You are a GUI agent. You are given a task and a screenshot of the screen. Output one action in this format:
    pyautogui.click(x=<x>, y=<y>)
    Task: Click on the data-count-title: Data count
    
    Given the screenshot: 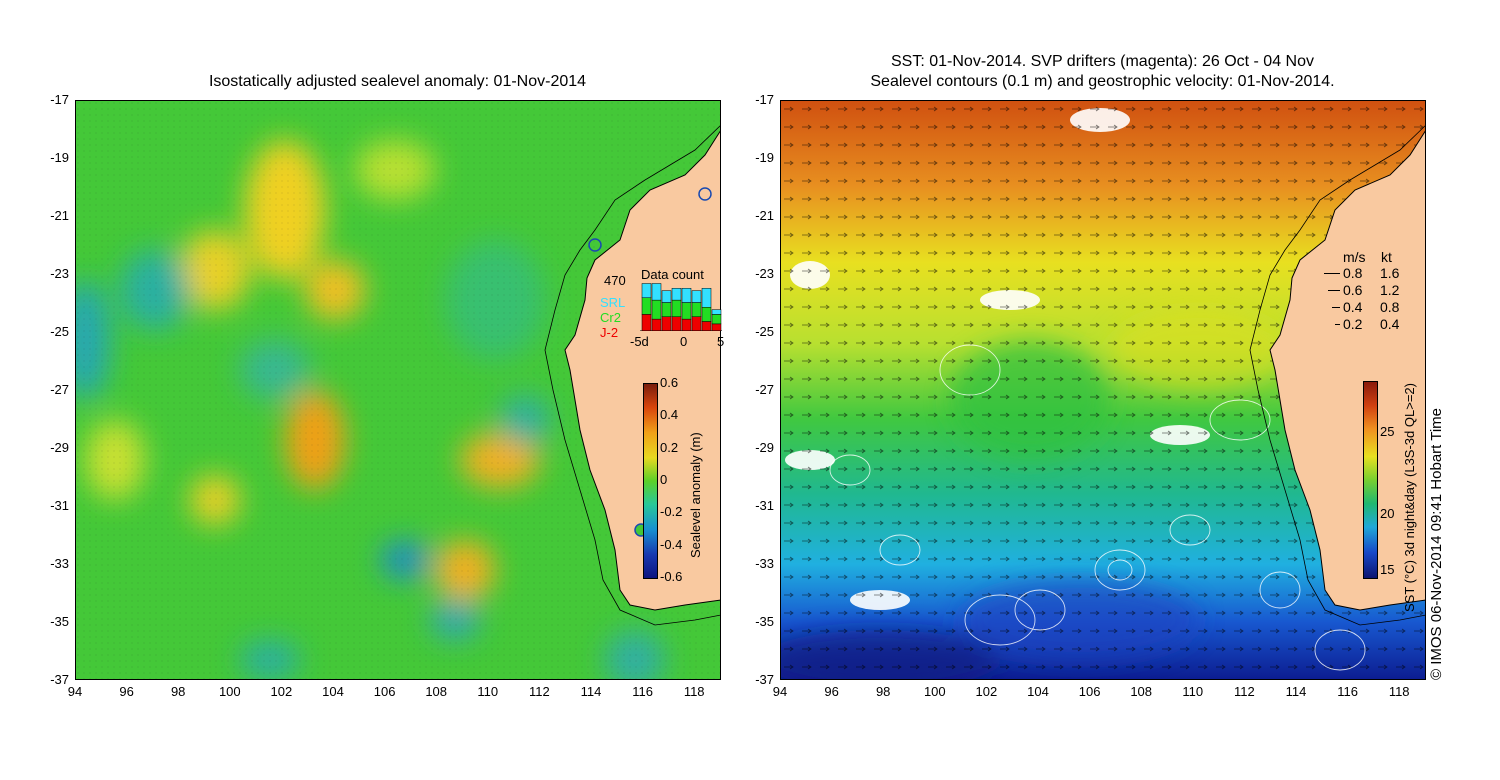 What is the action you would take?
    pyautogui.click(x=672, y=274)
    